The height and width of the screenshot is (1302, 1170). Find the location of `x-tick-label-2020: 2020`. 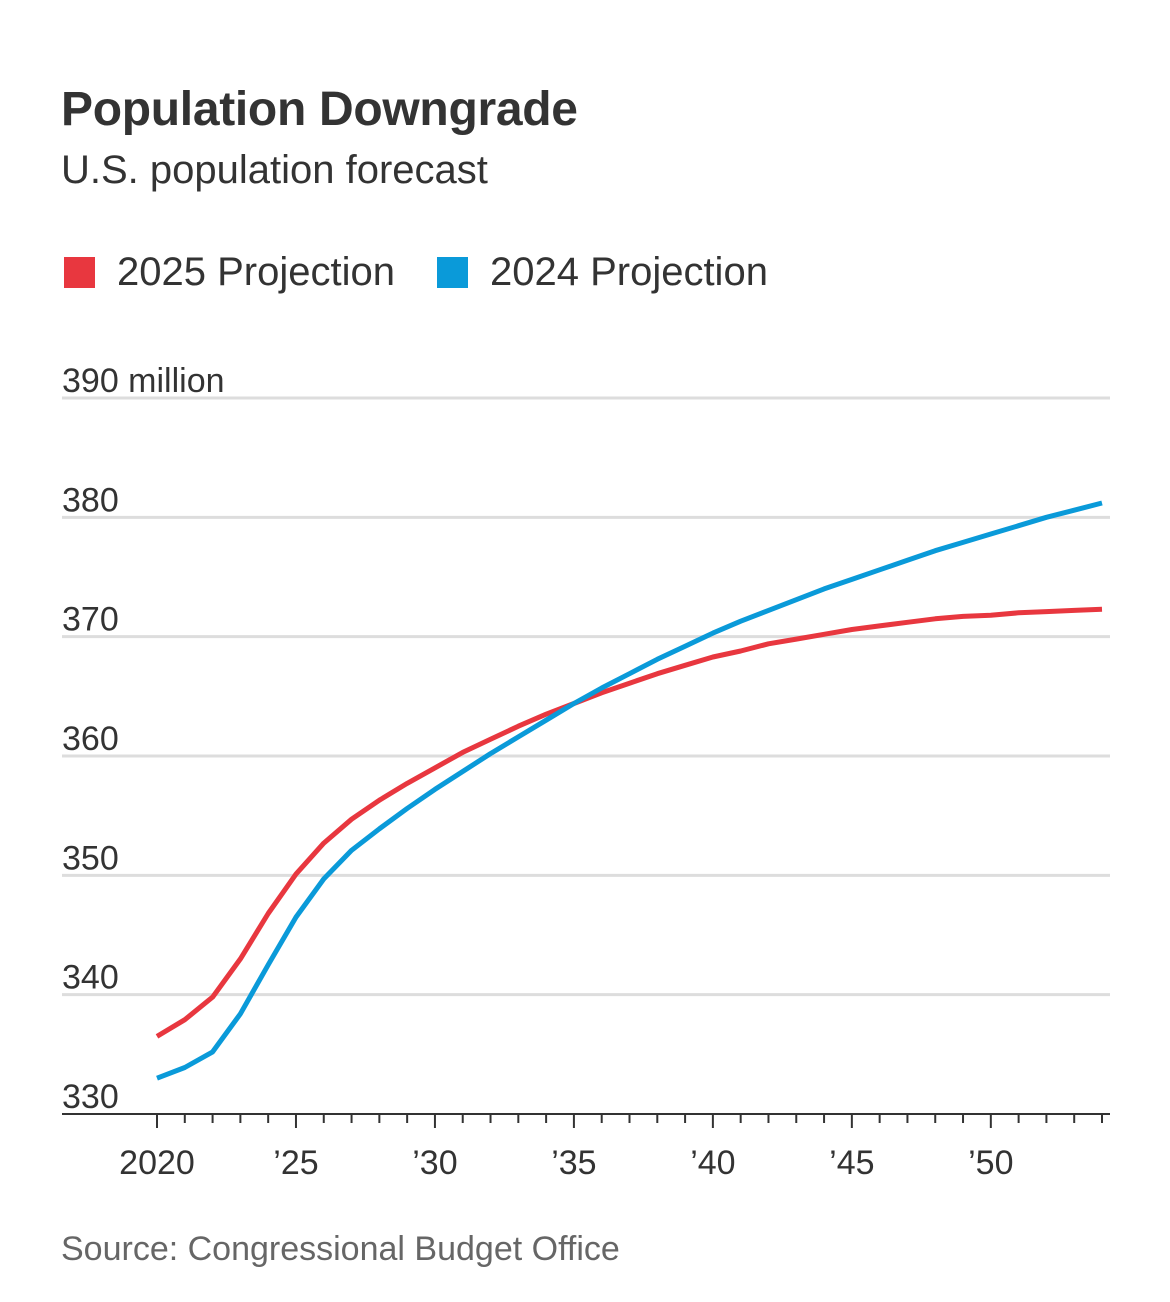

x-tick-label-2020: 2020 is located at coordinates (157, 1163).